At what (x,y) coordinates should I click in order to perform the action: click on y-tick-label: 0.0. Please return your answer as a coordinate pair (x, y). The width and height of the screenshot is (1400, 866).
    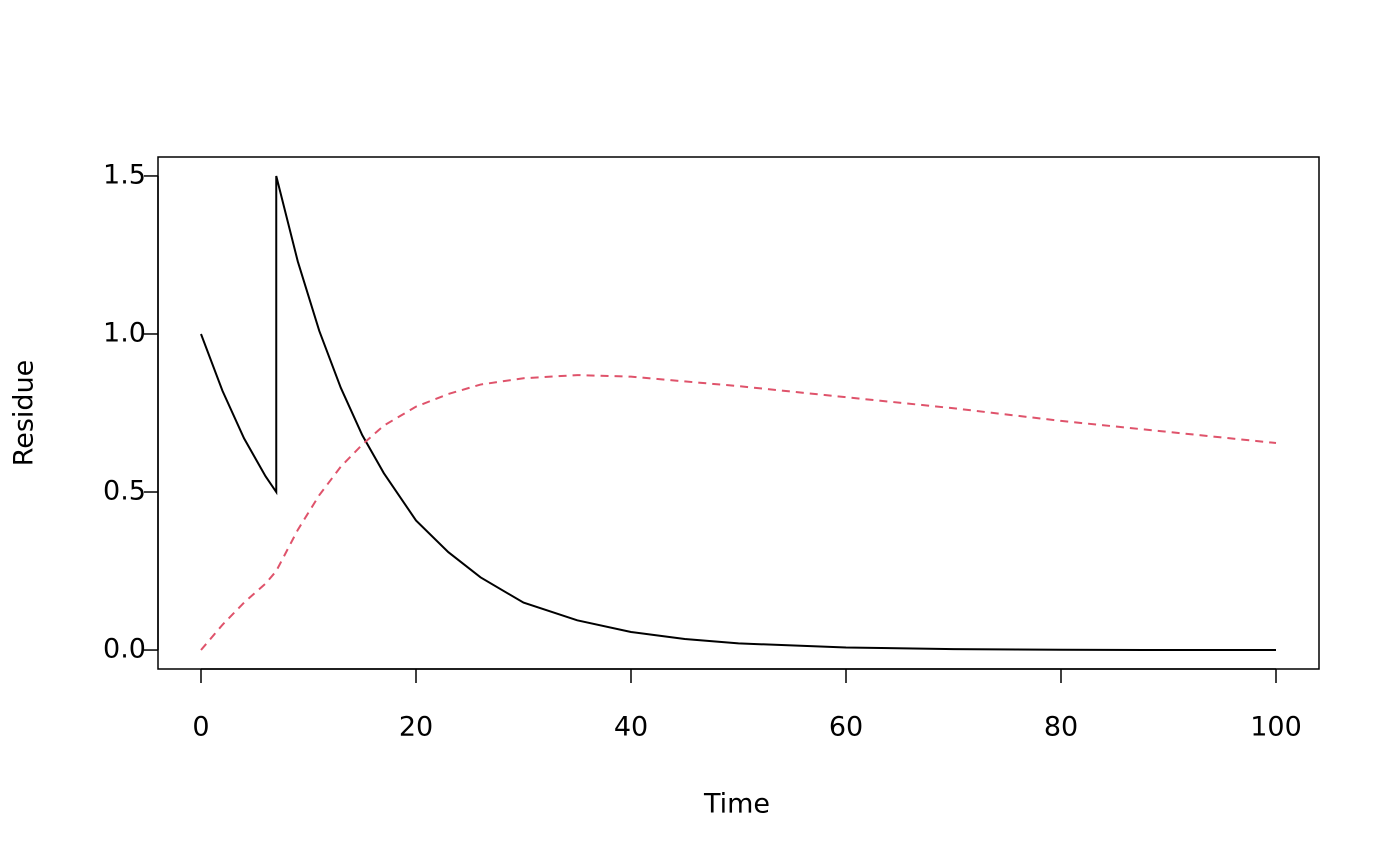
    Looking at the image, I should click on (124, 649).